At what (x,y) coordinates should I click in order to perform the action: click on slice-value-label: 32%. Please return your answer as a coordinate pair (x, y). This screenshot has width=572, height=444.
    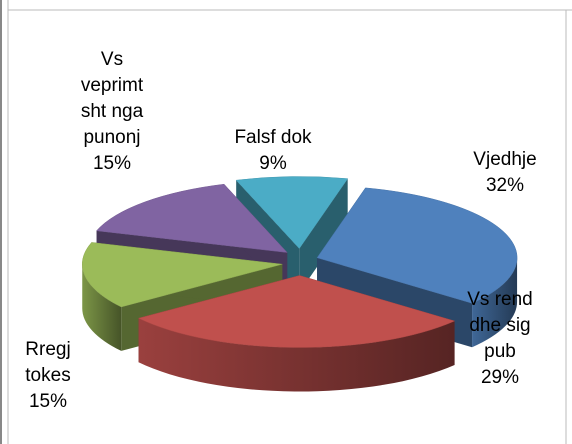
    Looking at the image, I should click on (505, 185).